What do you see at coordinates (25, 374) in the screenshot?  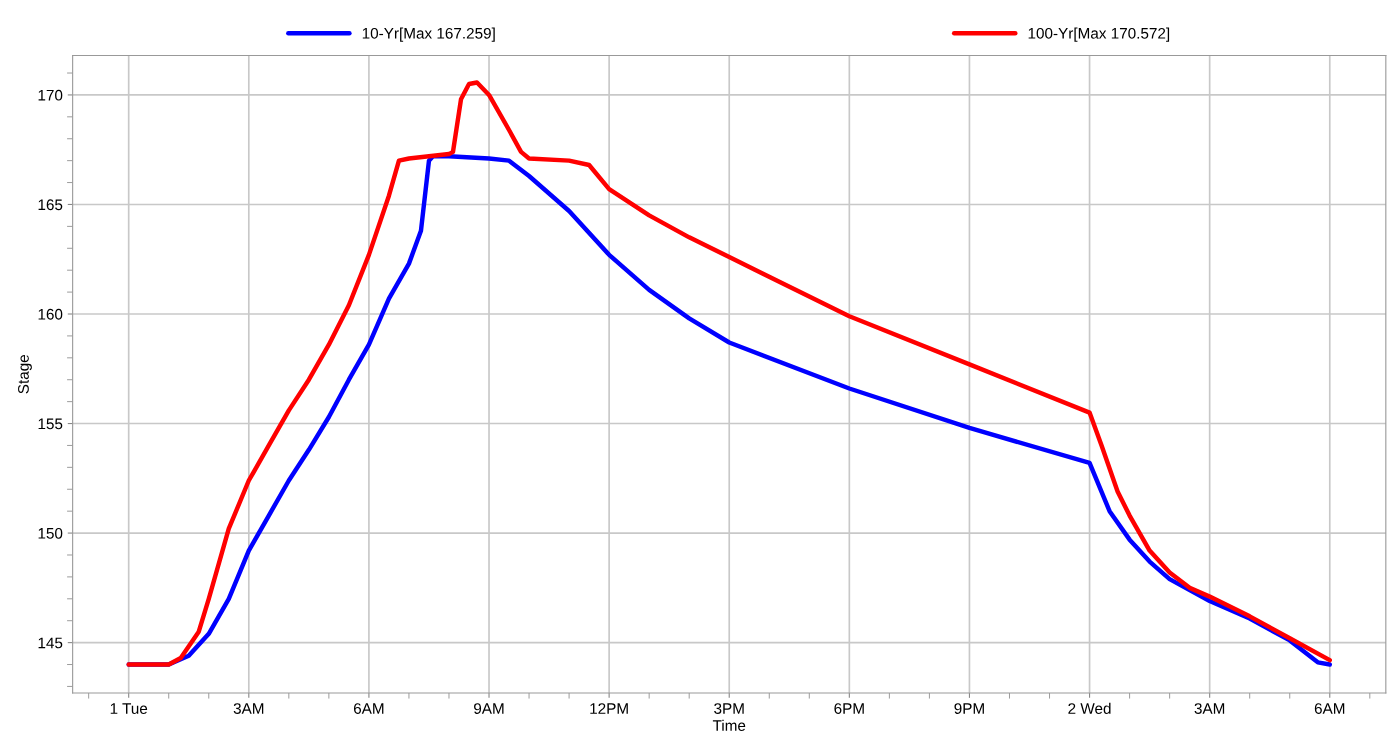 I see `y-axis-title: Stage` at bounding box center [25, 374].